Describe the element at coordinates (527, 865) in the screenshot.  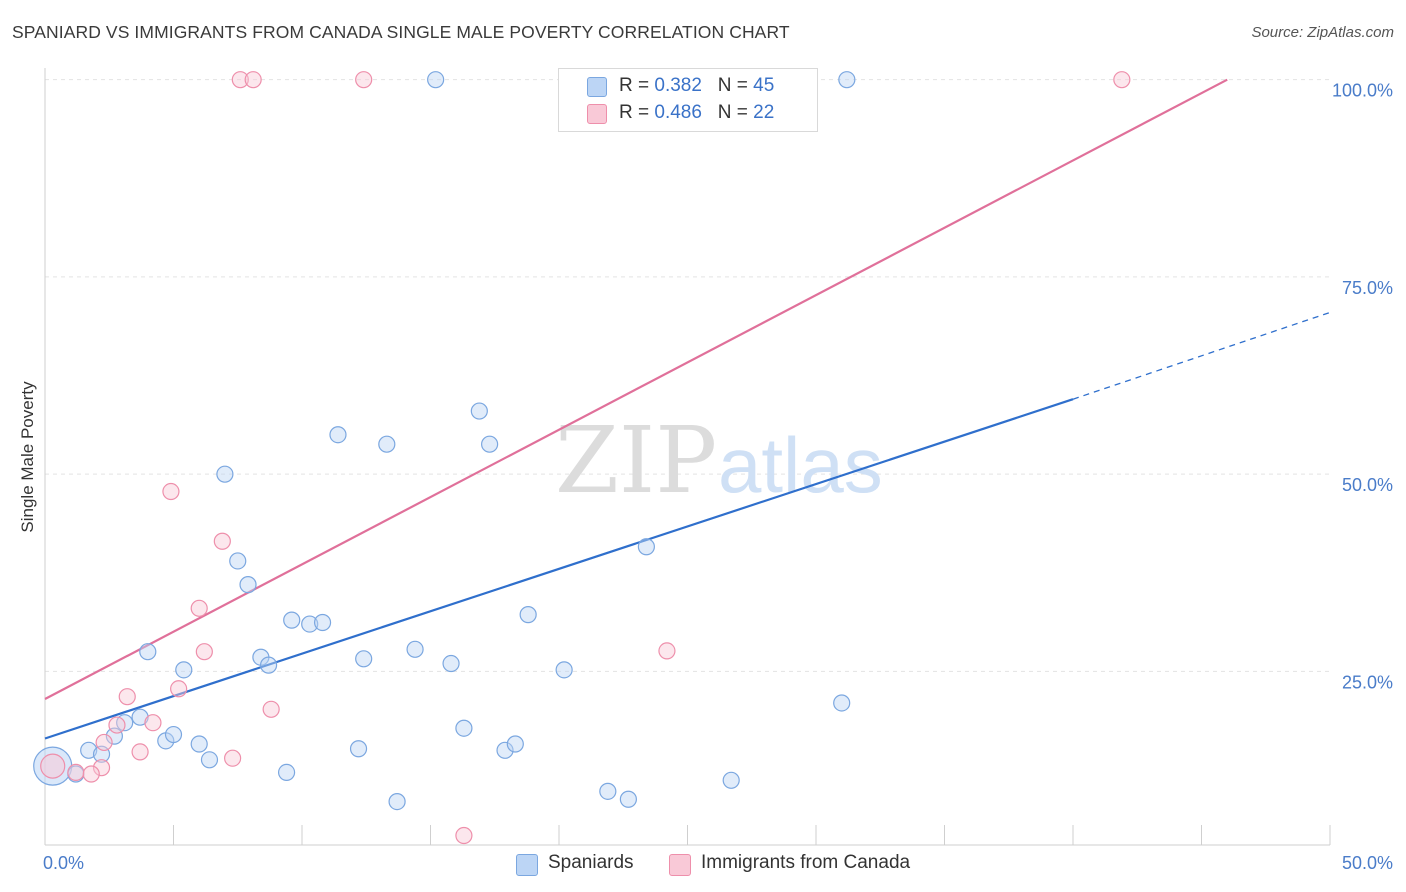
I see `bottom-legend-swatch-spaniards` at that location.